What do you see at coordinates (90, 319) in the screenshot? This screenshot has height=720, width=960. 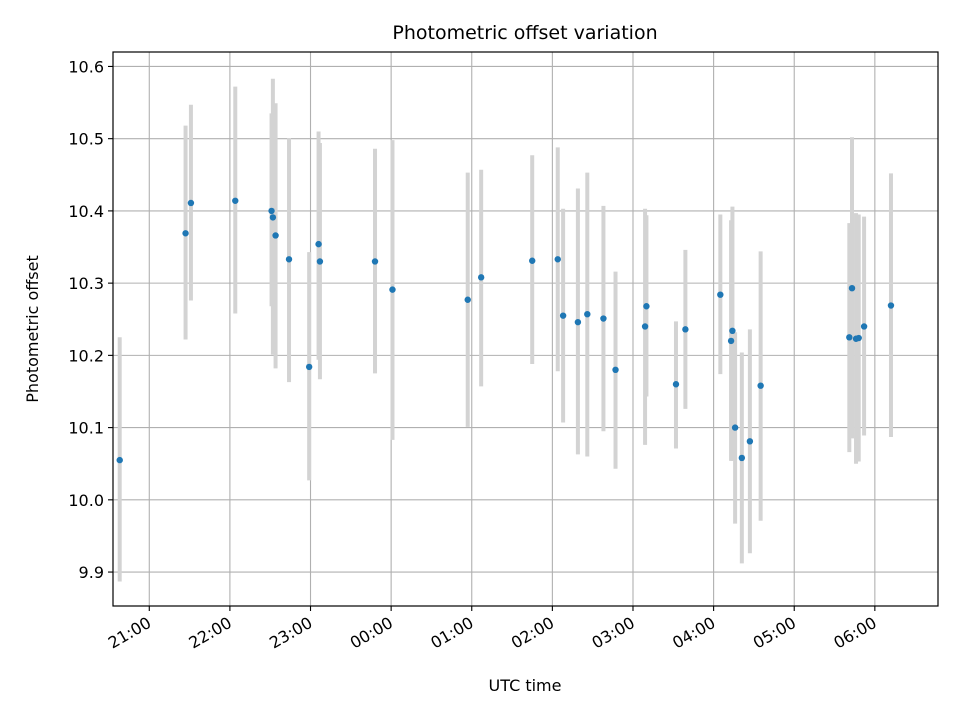 I see `y-axis-ticks: 9.9 10.0 10.1 10.2 10.3 10.4 10.5 10.6` at bounding box center [90, 319].